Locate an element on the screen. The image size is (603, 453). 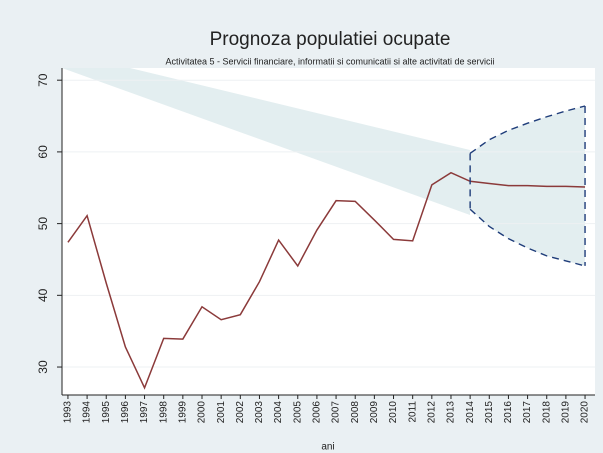
x-tick-label: 1996 is located at coordinates (125, 412).